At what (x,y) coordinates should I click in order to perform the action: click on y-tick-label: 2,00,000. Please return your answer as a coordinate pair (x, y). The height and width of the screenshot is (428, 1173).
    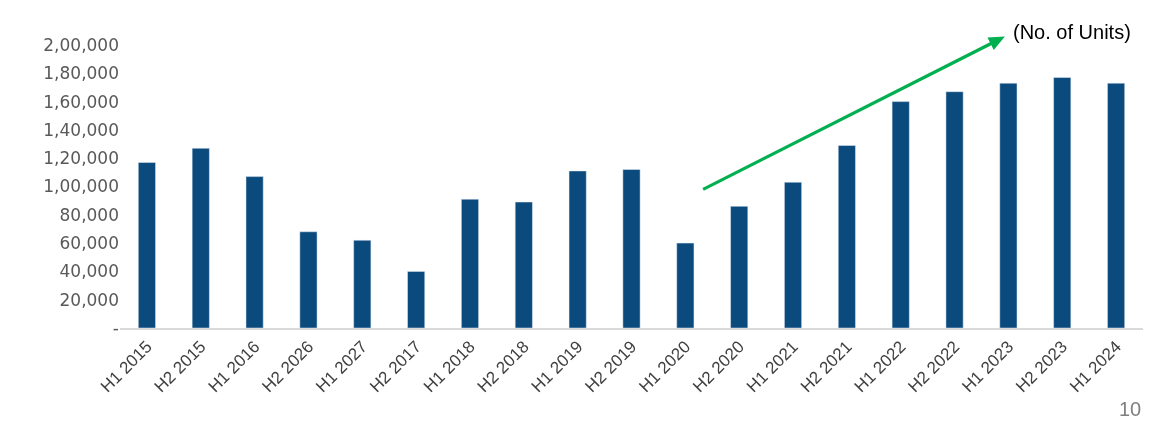
    Looking at the image, I should click on (81, 44).